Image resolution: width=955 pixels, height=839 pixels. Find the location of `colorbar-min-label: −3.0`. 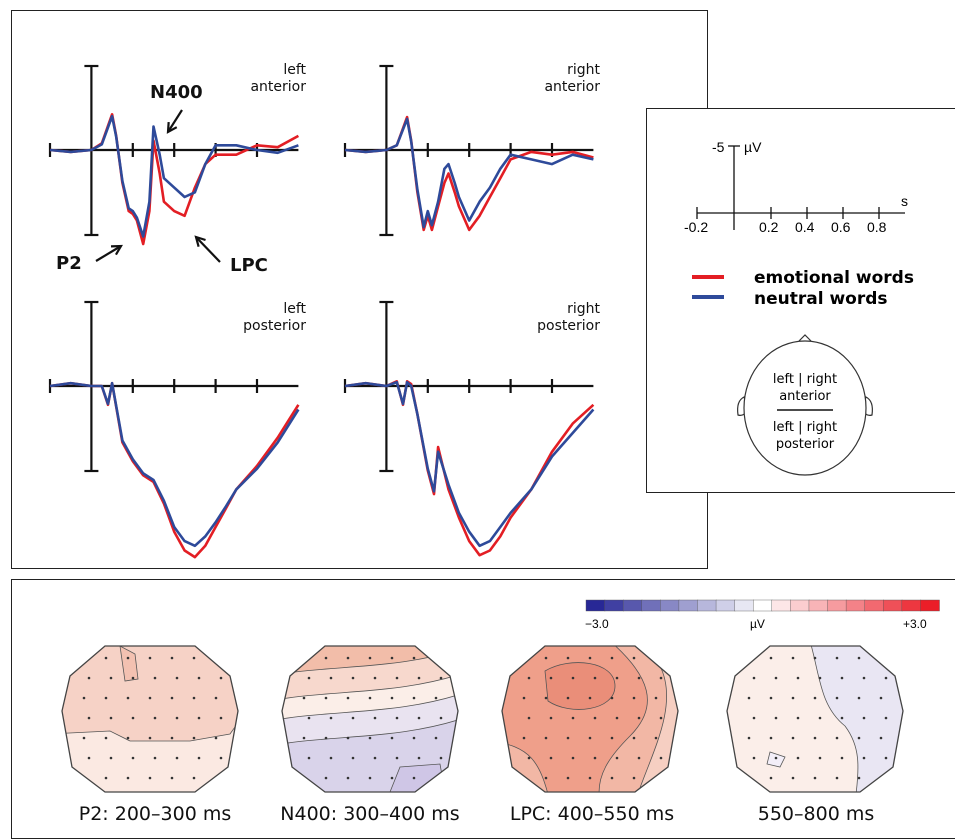

colorbar-min-label: −3.0 is located at coordinates (597, 624).